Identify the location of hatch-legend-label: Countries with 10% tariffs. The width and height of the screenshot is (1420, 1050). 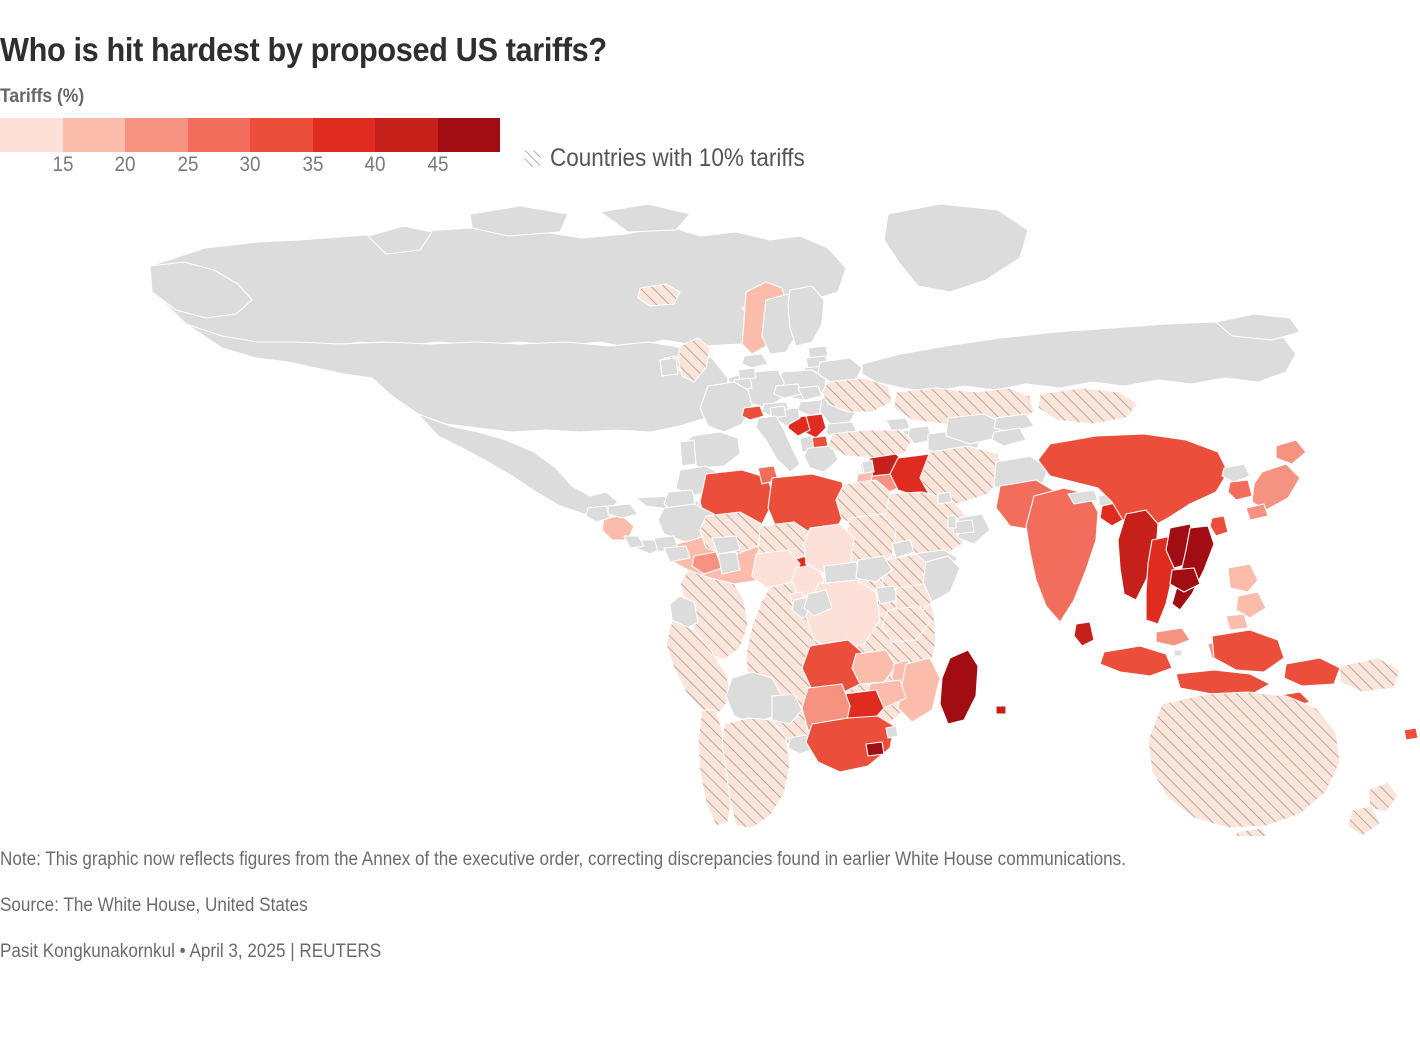
(677, 158).